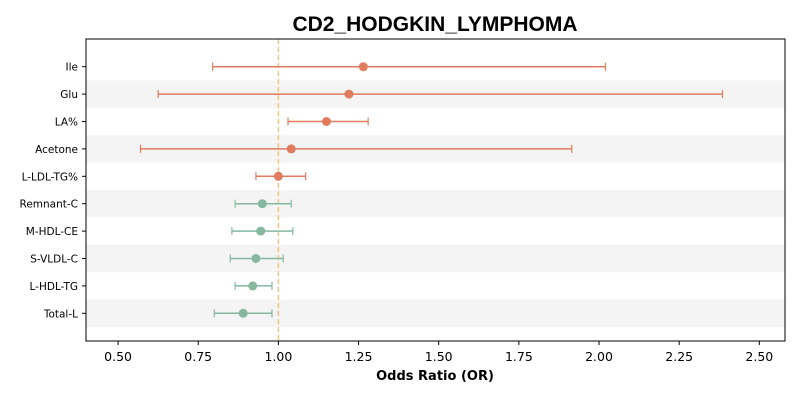 The image size is (800, 400). I want to click on x-axis-label: Odds Ratio (OR), so click(435, 376).